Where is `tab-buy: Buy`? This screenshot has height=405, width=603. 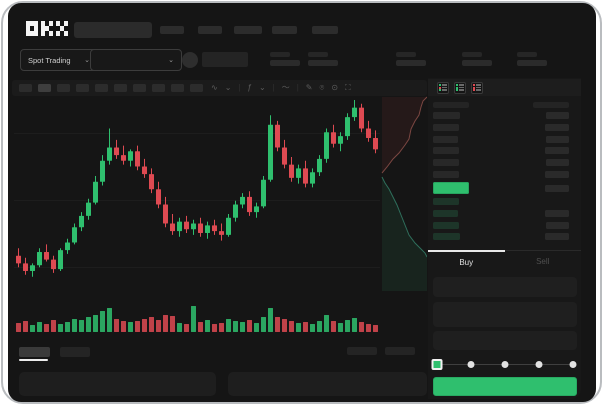
tab-buy: Buy is located at coordinates (466, 261).